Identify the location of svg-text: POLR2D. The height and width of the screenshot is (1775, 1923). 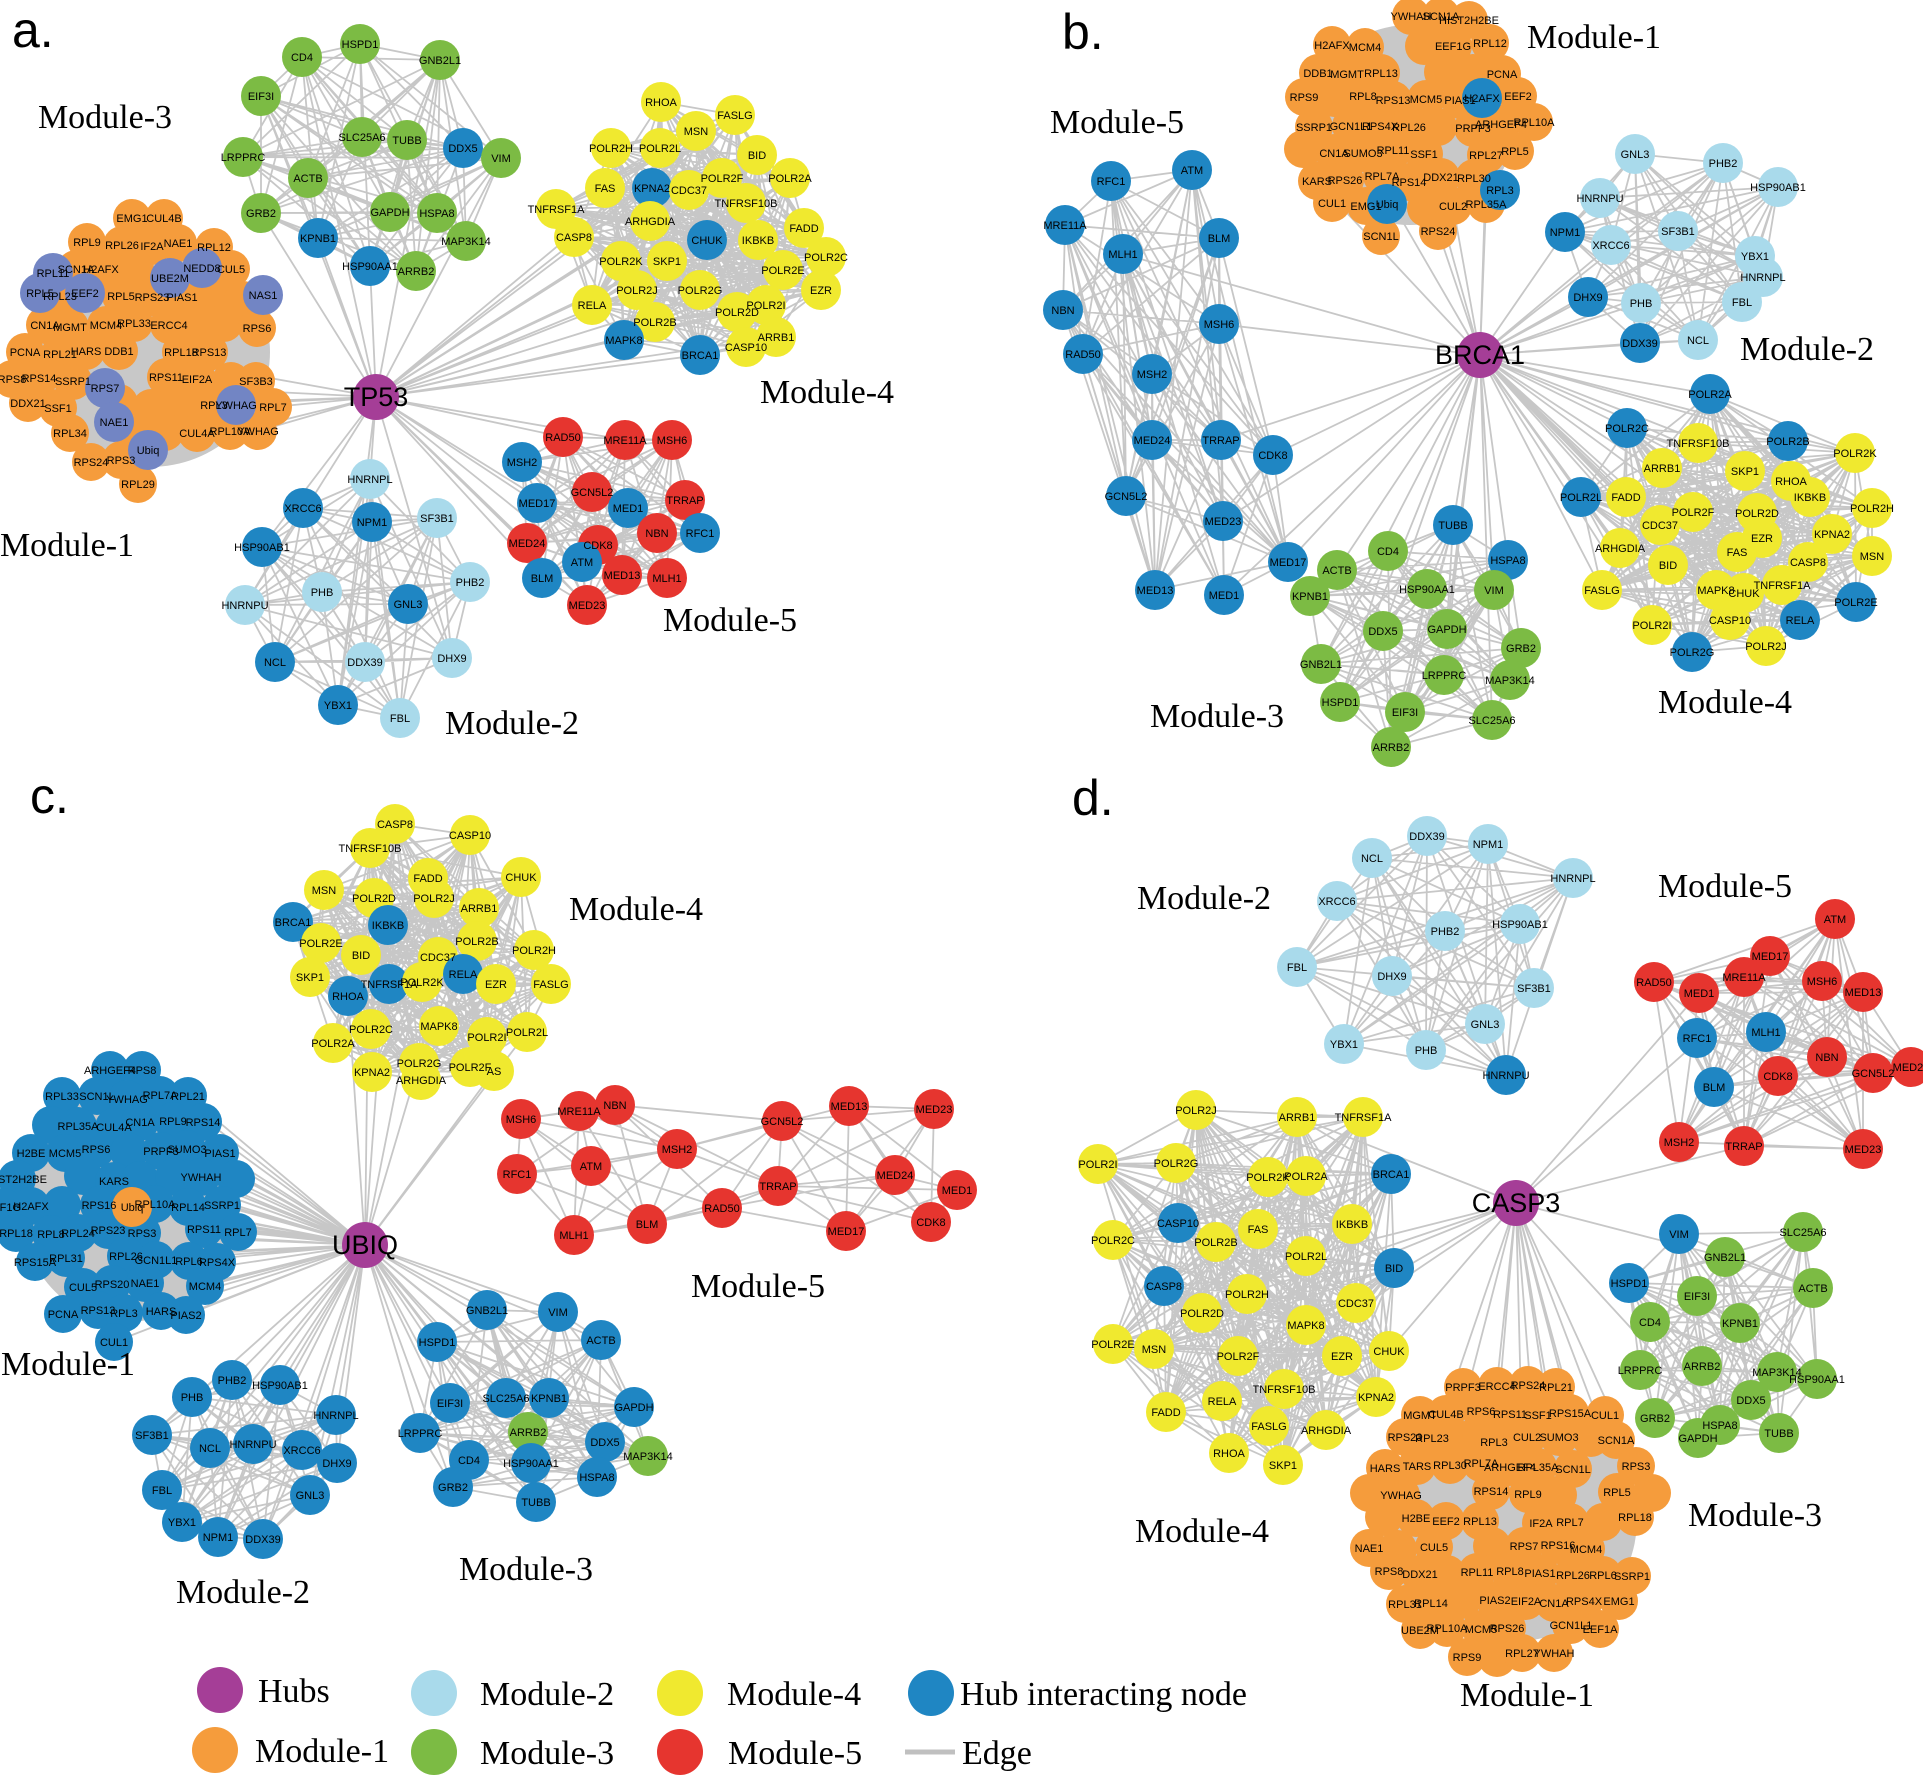
(1757, 514).